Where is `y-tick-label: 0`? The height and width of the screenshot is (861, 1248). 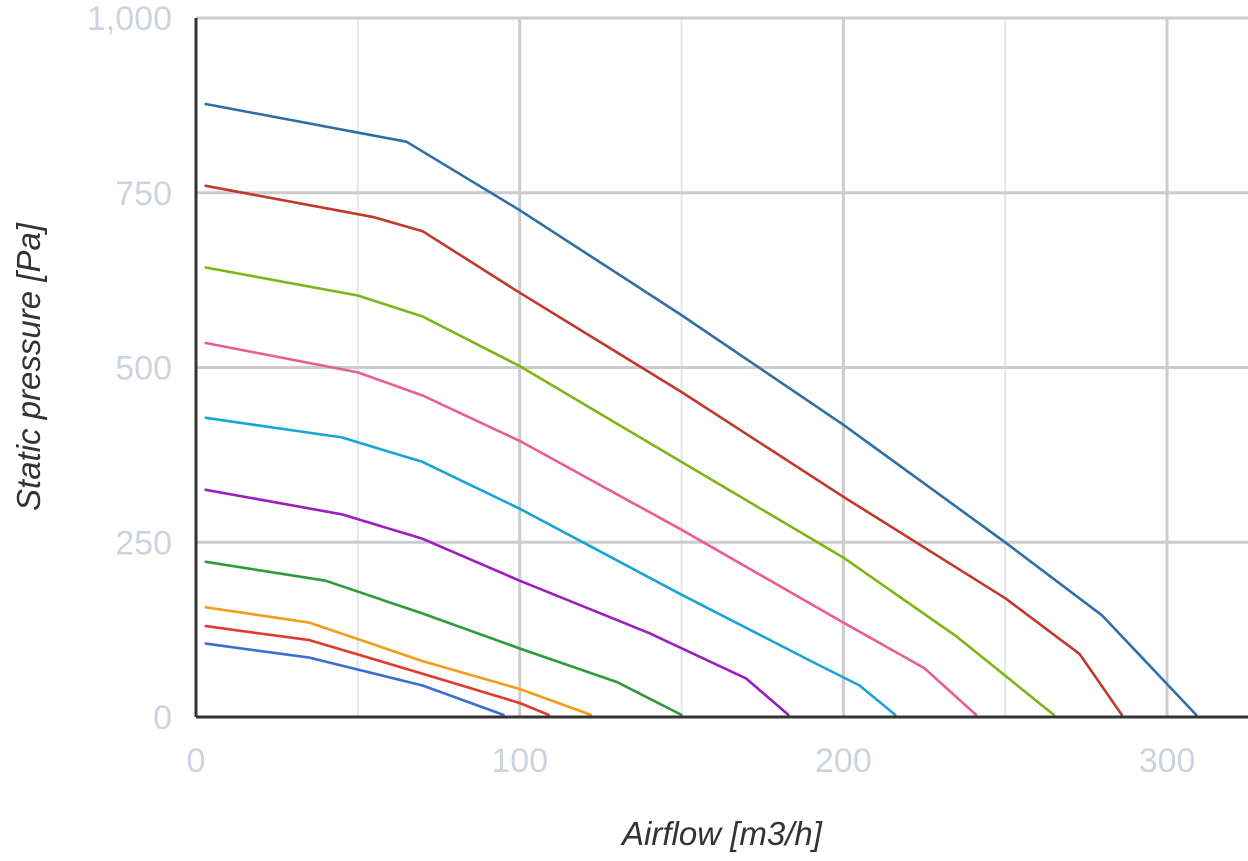 y-tick-label: 0 is located at coordinates (162, 718).